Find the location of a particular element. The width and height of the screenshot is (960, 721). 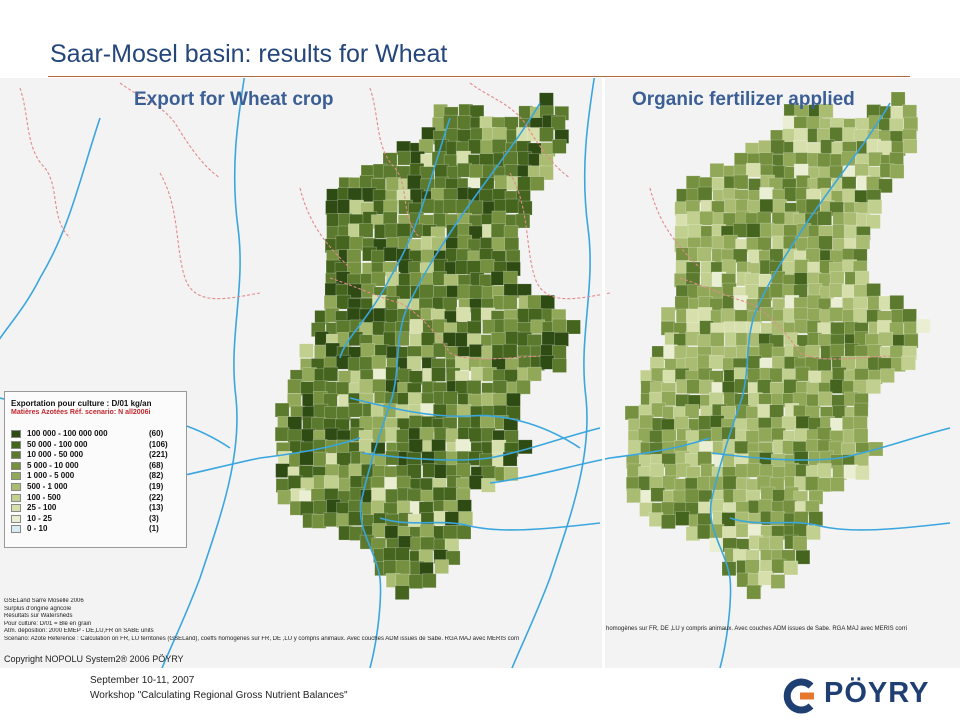

left-panel-title: Export for Wheat crop is located at coordinates (234, 99).